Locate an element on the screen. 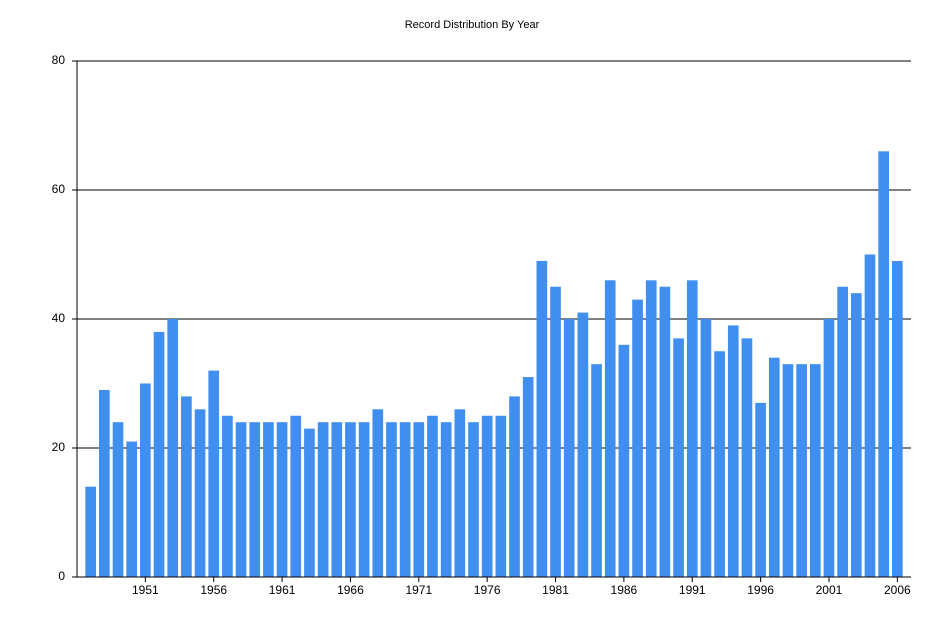  x-tick-label: 1981 is located at coordinates (555, 590).